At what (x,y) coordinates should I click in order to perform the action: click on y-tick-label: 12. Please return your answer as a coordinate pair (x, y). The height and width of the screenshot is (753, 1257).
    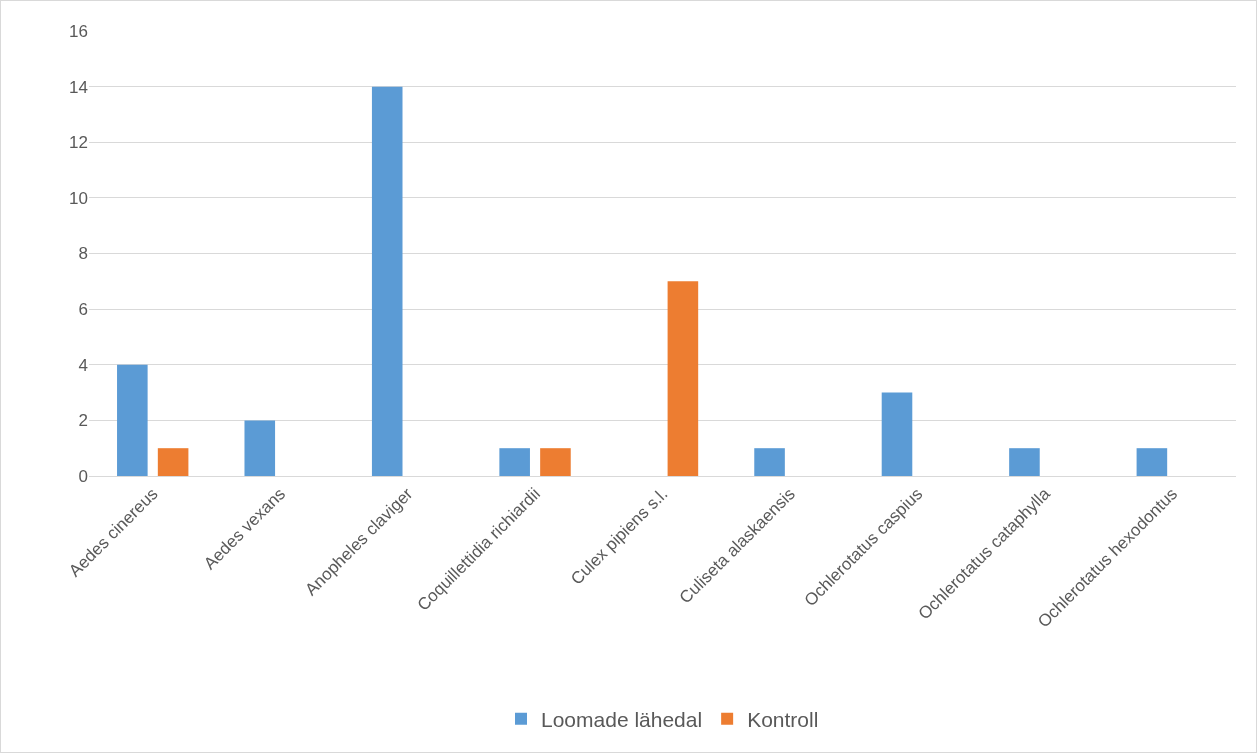
    Looking at the image, I should click on (78, 143).